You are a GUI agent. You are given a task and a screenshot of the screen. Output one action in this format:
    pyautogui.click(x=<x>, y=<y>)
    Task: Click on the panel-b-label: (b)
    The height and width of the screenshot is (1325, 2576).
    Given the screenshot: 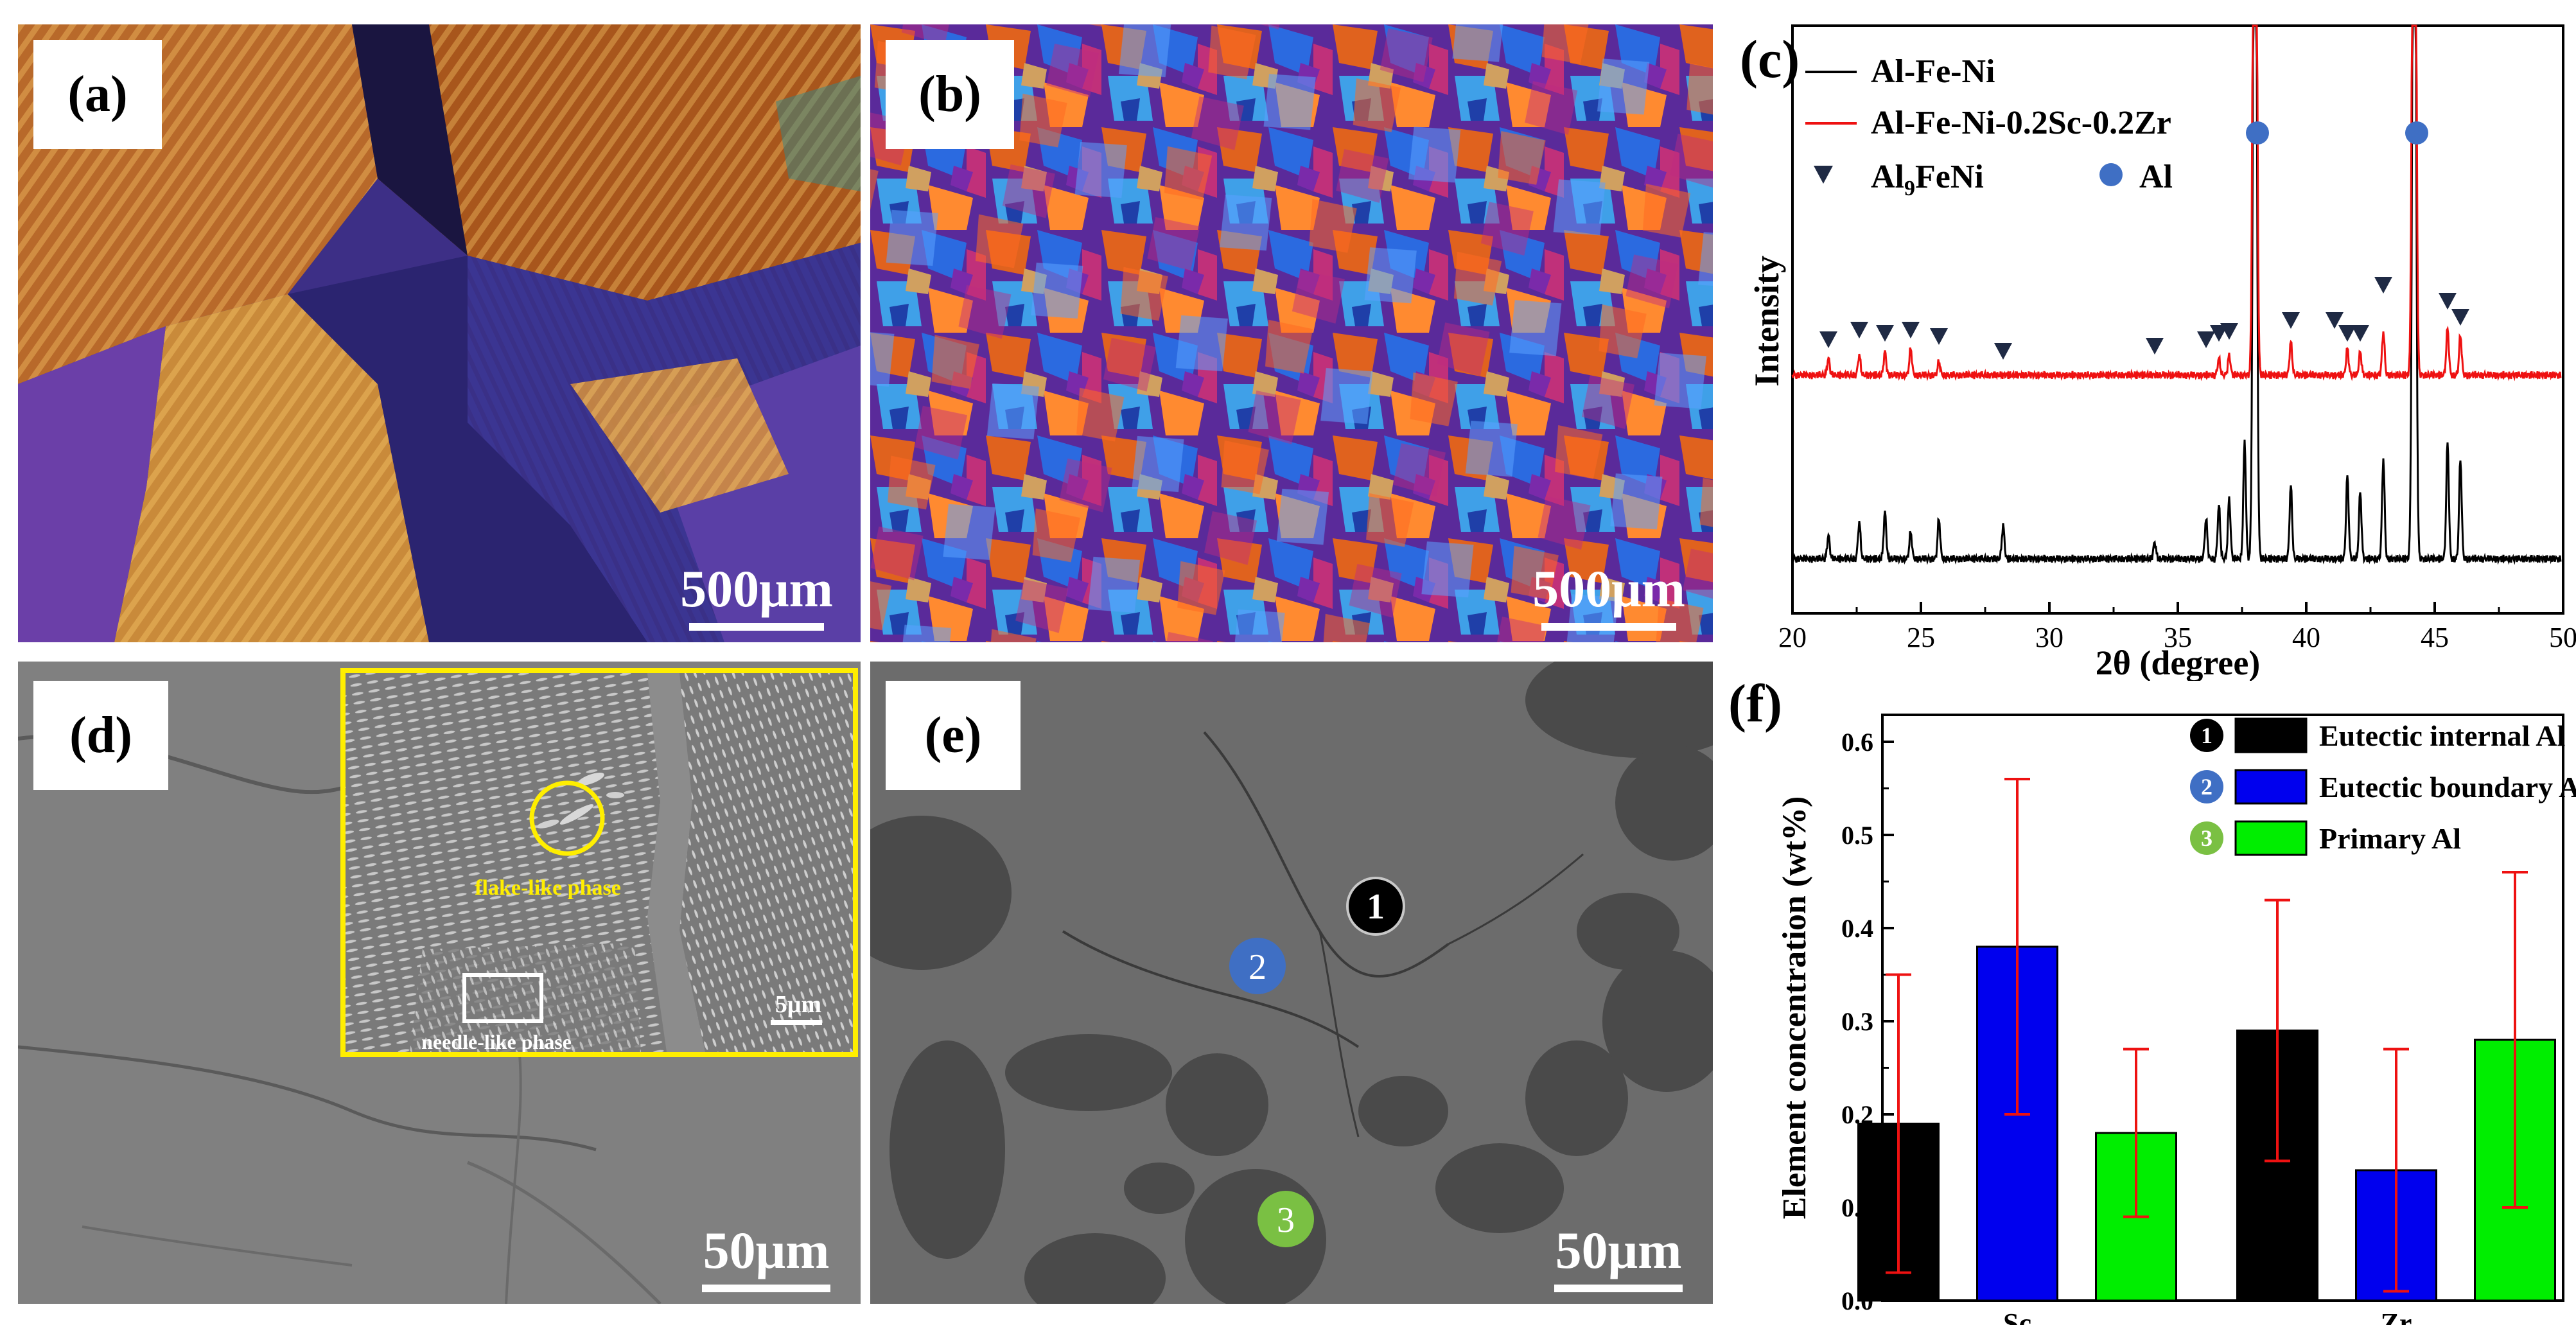 What is the action you would take?
    pyautogui.click(x=950, y=94)
    